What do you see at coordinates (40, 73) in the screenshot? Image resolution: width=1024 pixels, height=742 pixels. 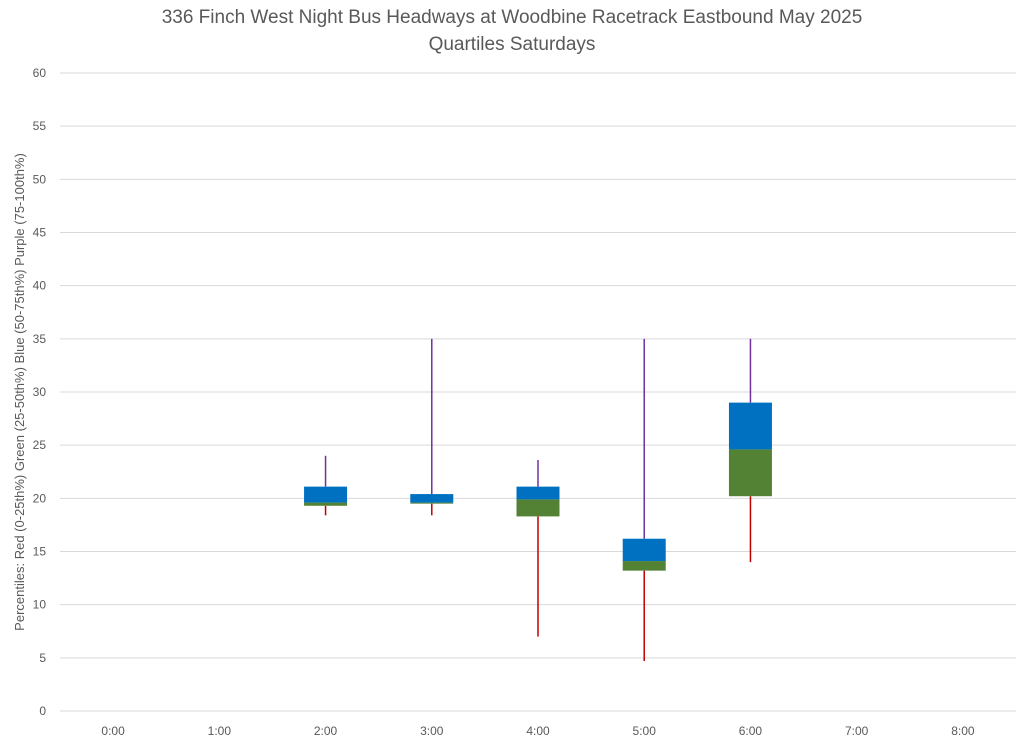 I see `y-tick-label: 60` at bounding box center [40, 73].